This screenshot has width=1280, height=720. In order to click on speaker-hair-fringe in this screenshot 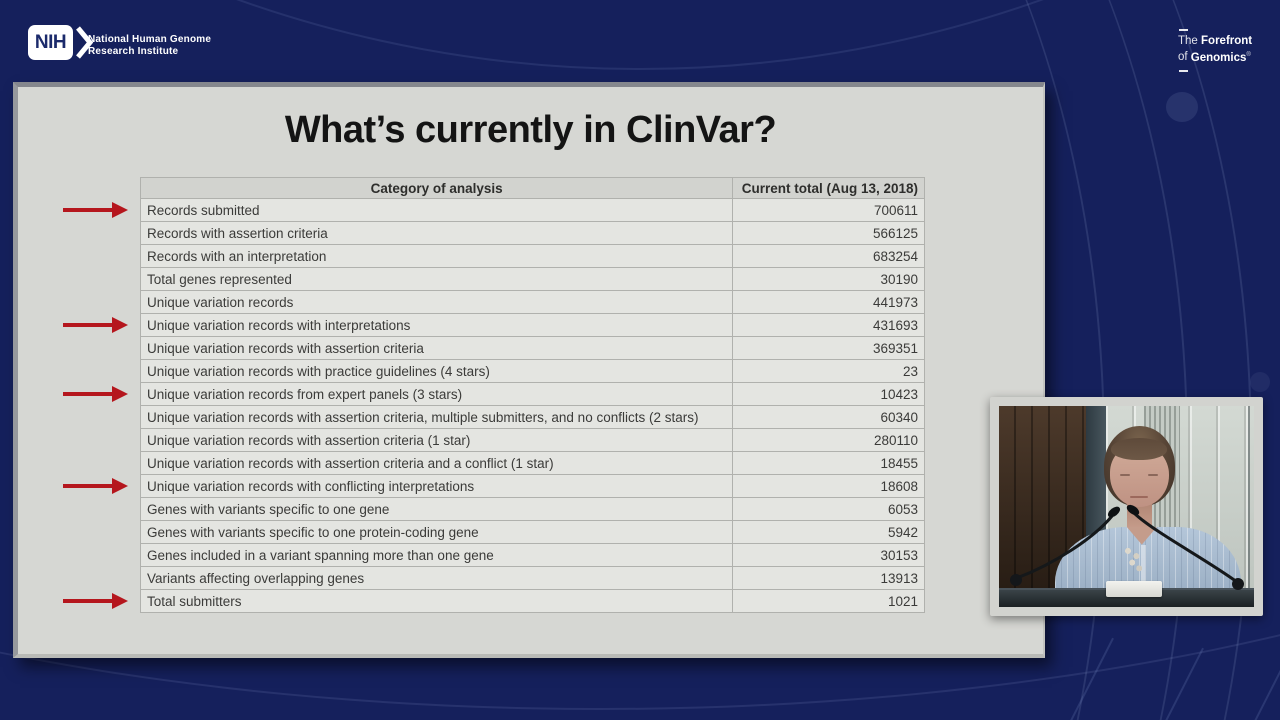, I will do `click(1139, 449)`.